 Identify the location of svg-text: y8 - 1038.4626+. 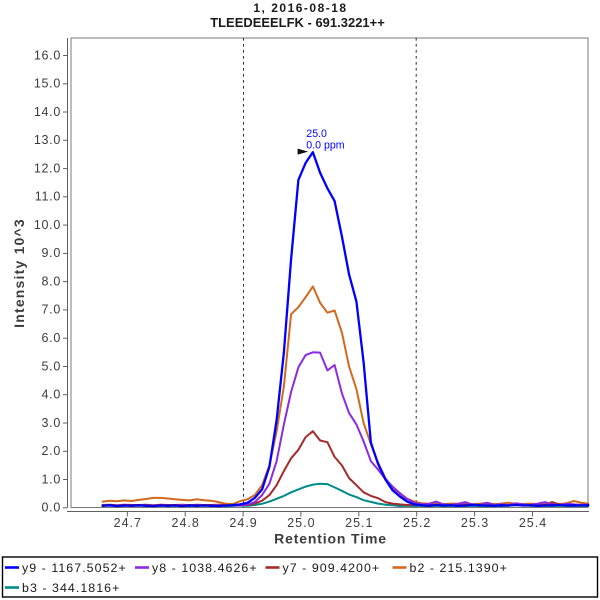
(205, 568).